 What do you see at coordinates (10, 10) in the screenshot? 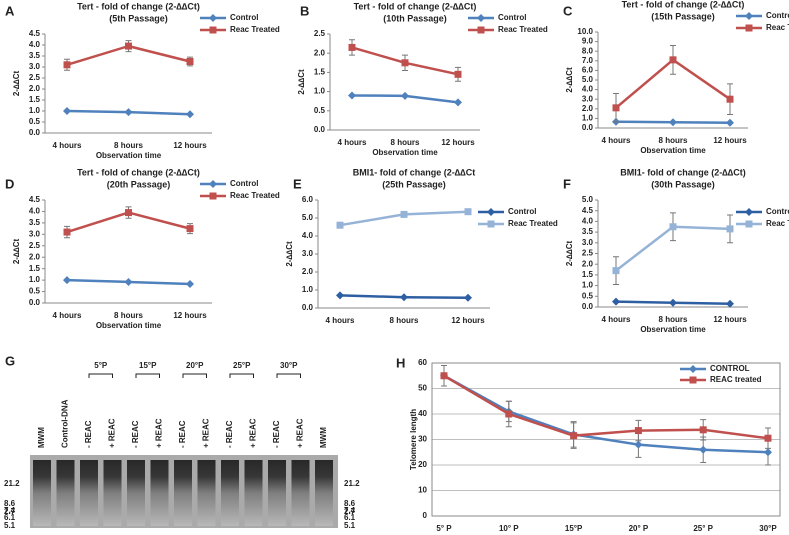
I see `panel-letter: A` at bounding box center [10, 10].